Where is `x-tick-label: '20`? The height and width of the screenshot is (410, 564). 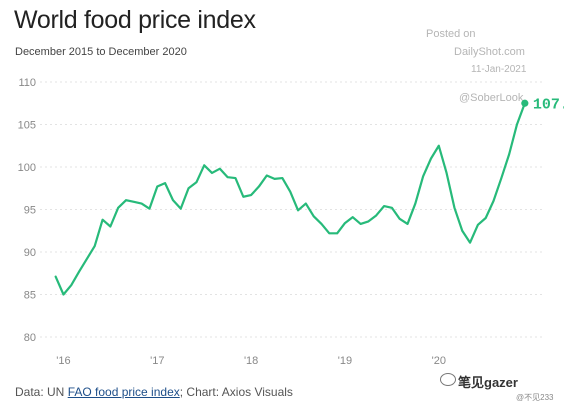
x-tick-label: '20 is located at coordinates (439, 361).